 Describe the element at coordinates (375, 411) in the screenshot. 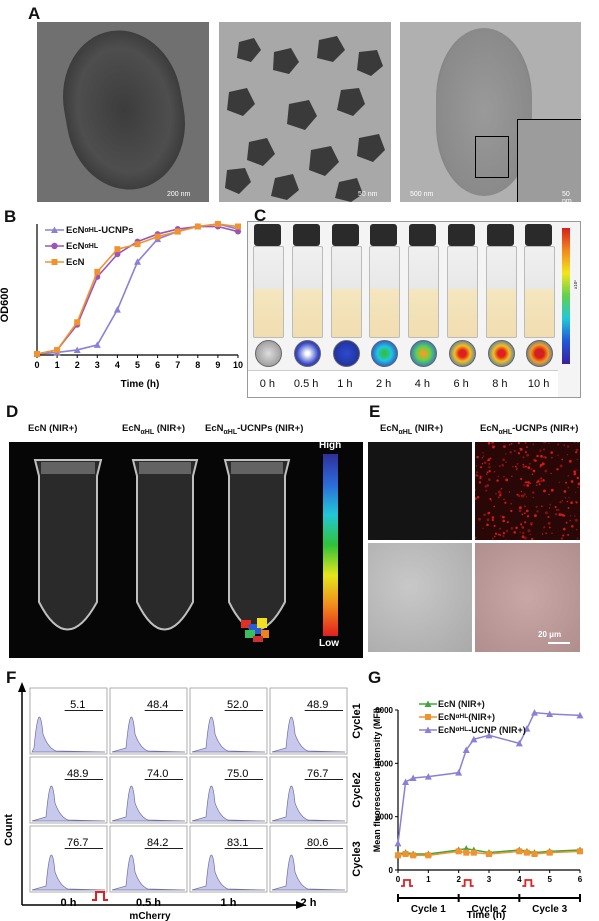

I see `panel-label-e: E` at that location.